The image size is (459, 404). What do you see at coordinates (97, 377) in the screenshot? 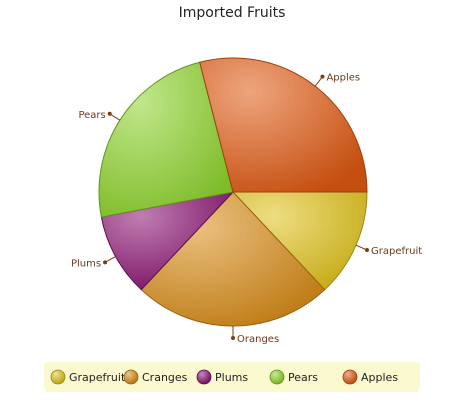
I see `legend-label-grapefruit: Grapefruit` at bounding box center [97, 377].